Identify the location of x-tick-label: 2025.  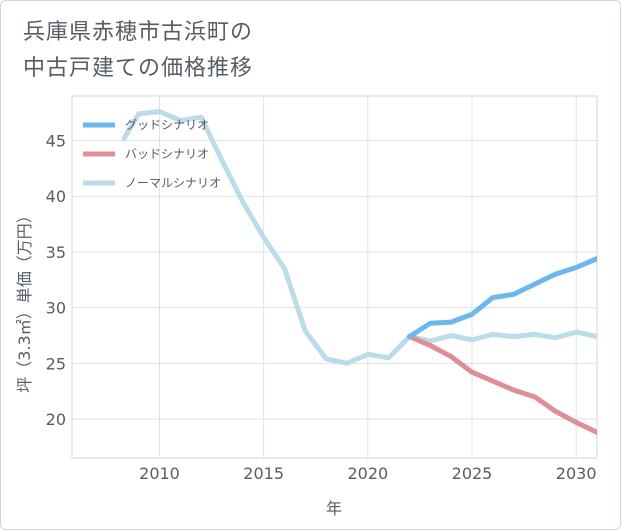
(472, 473).